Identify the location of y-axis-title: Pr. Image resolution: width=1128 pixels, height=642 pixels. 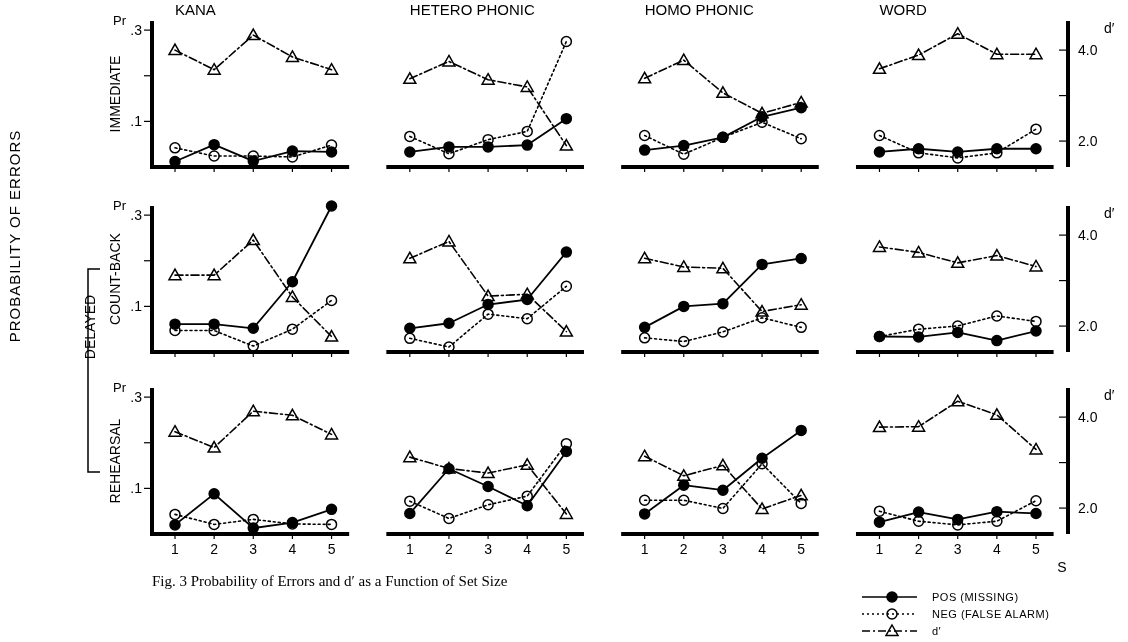
(120, 387).